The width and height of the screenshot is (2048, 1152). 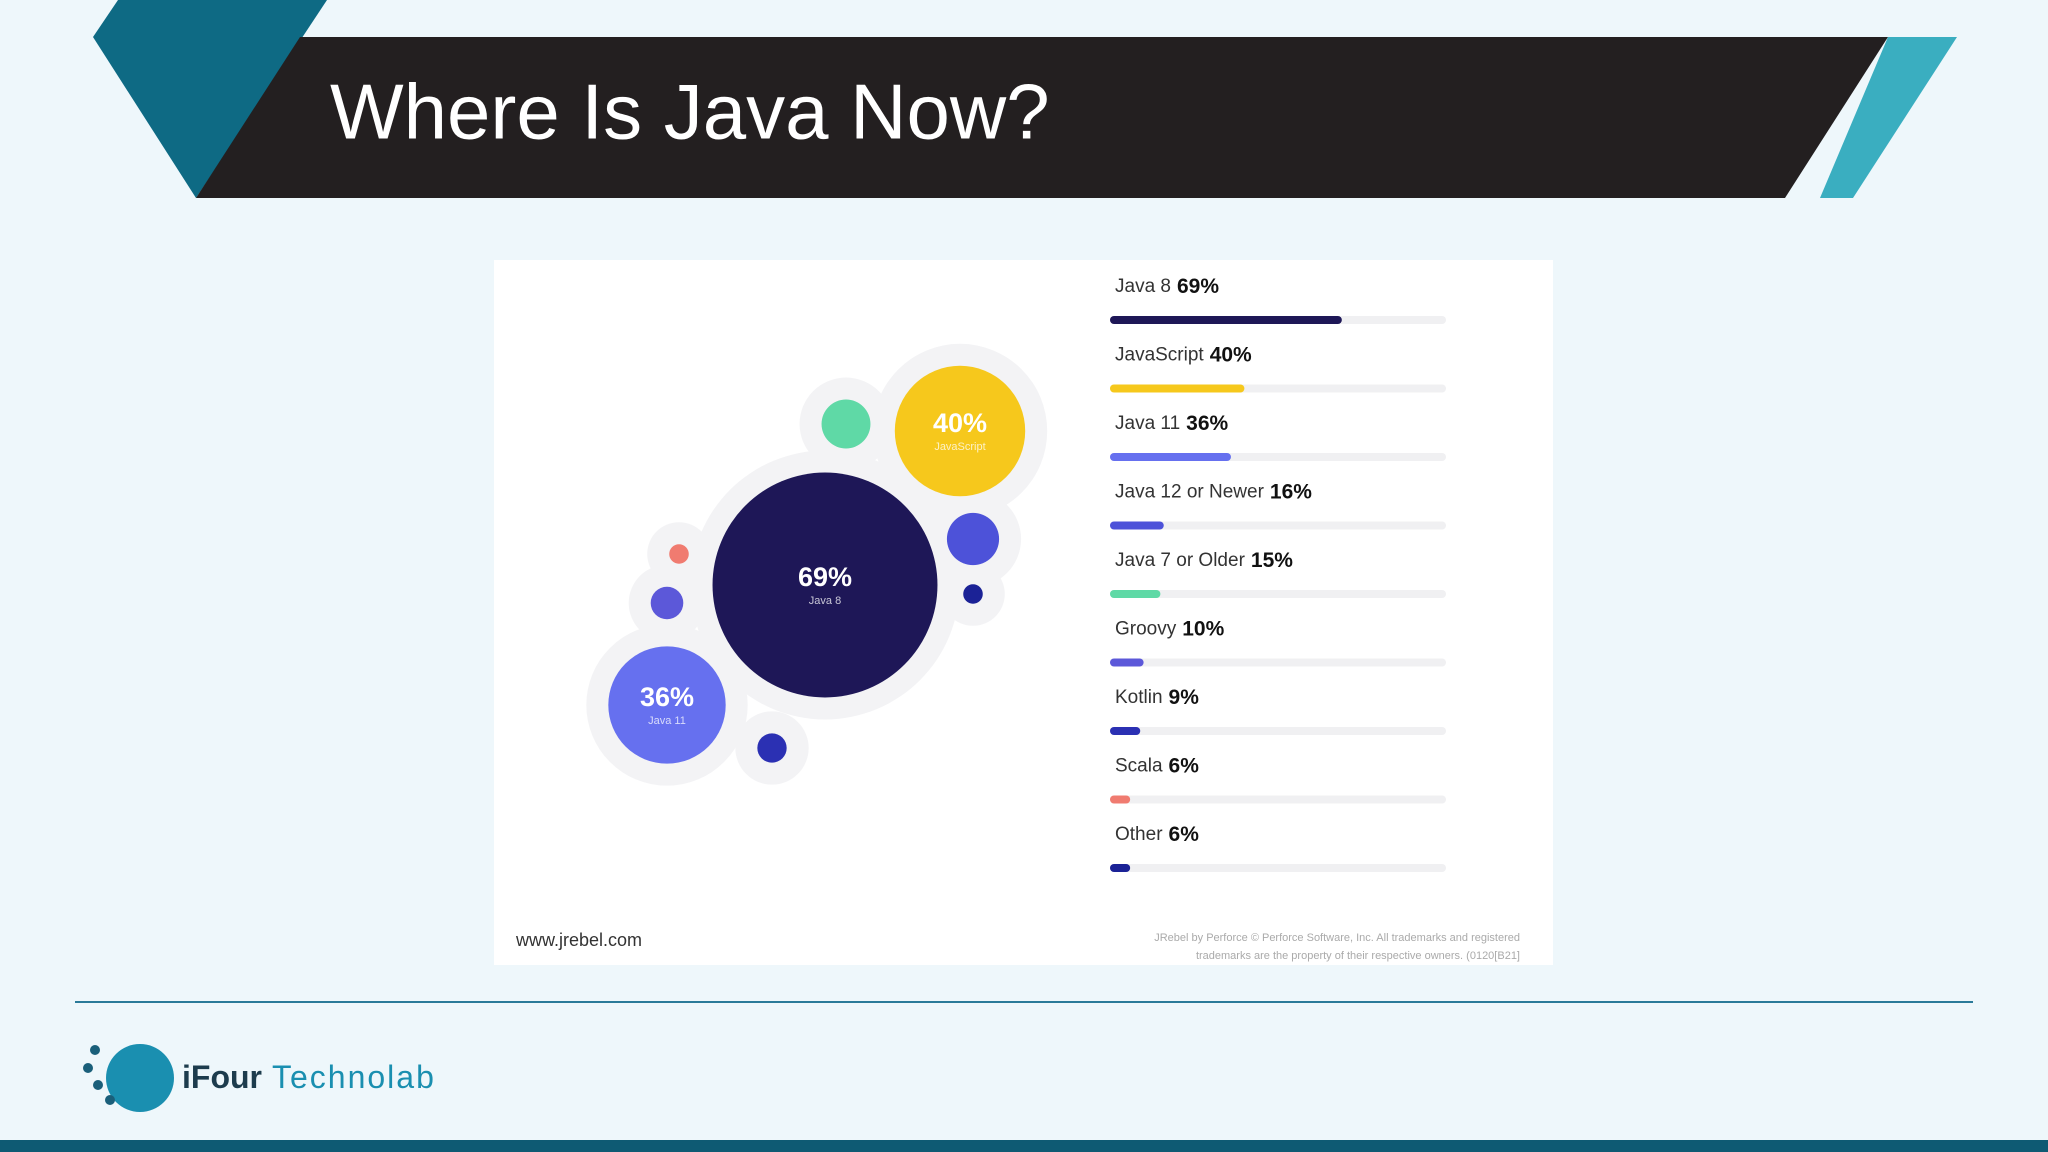 I want to click on brand-name-2: Technolab, so click(x=354, y=1077).